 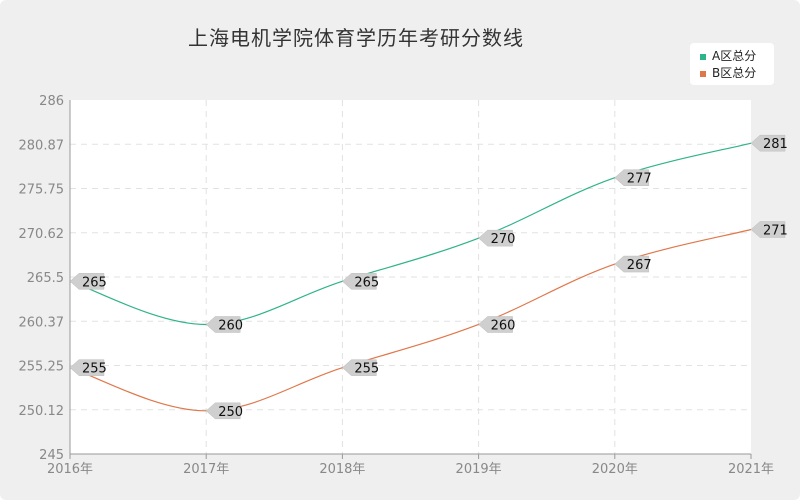 I want to click on y-tick-label: 260.37, so click(x=42, y=322).